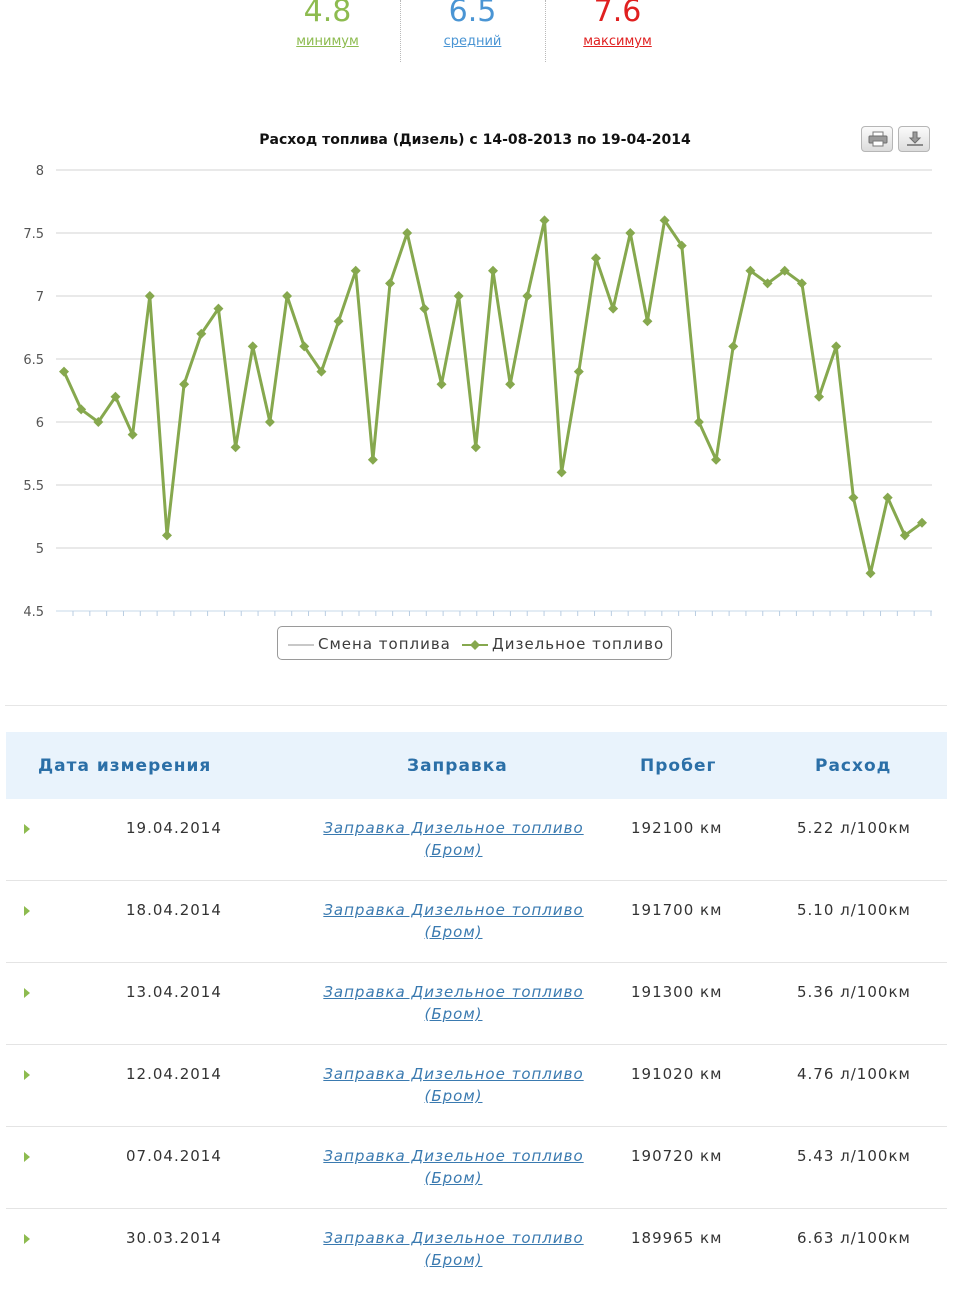  I want to click on legend-item-diesel: Дизельное топливо, so click(563, 644).